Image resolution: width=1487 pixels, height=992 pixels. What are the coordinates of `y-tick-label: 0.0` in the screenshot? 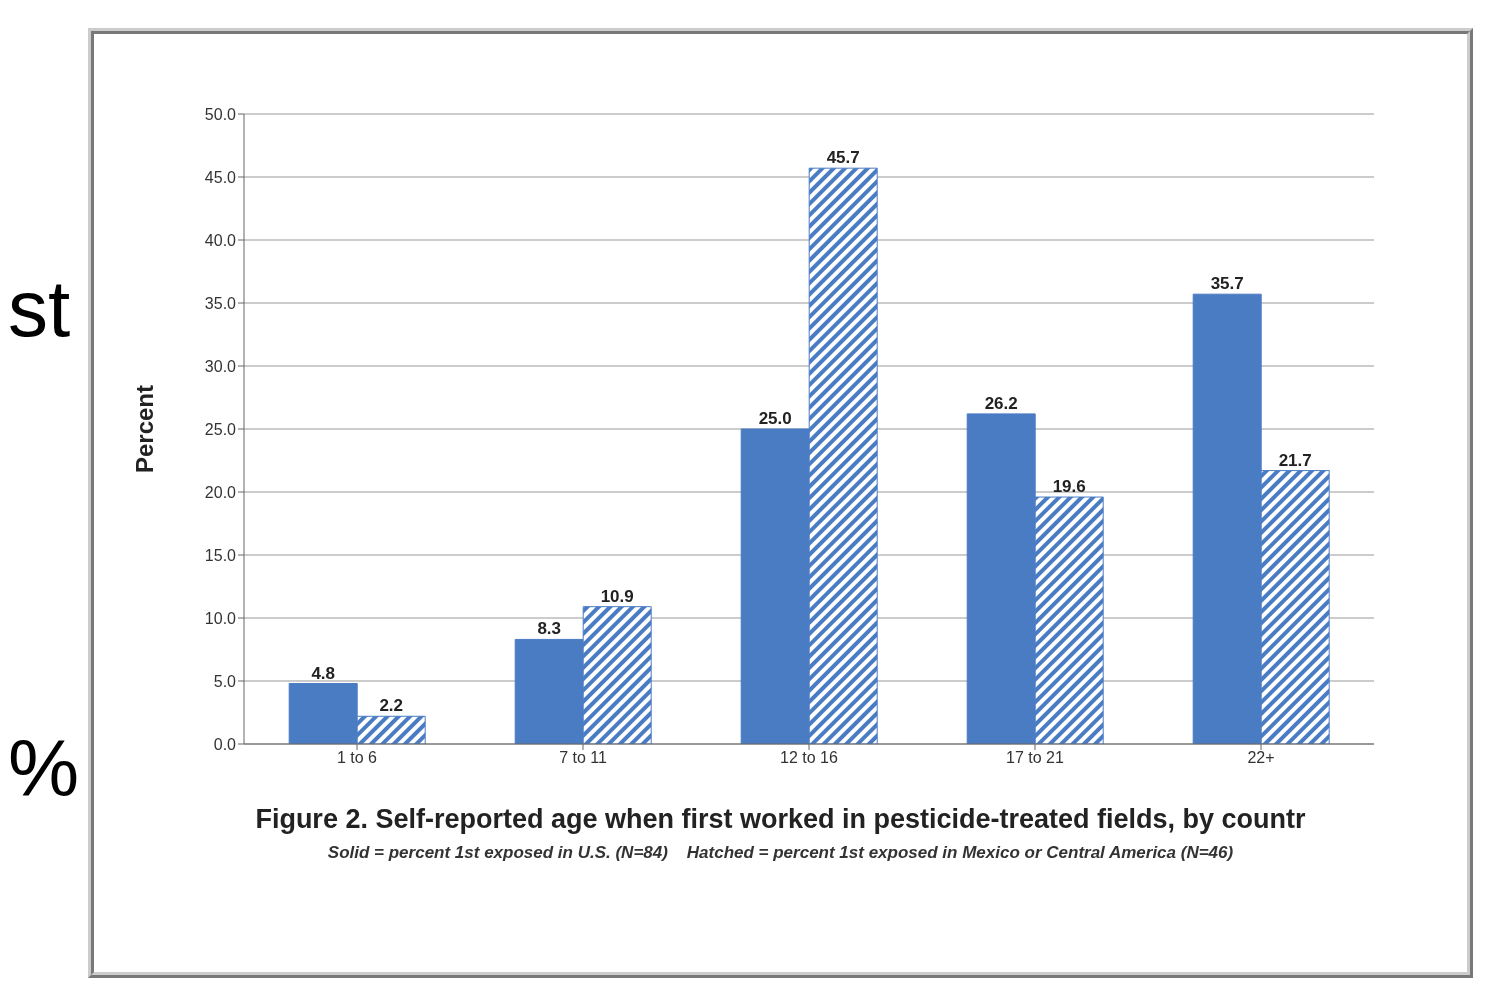 It's located at (225, 744).